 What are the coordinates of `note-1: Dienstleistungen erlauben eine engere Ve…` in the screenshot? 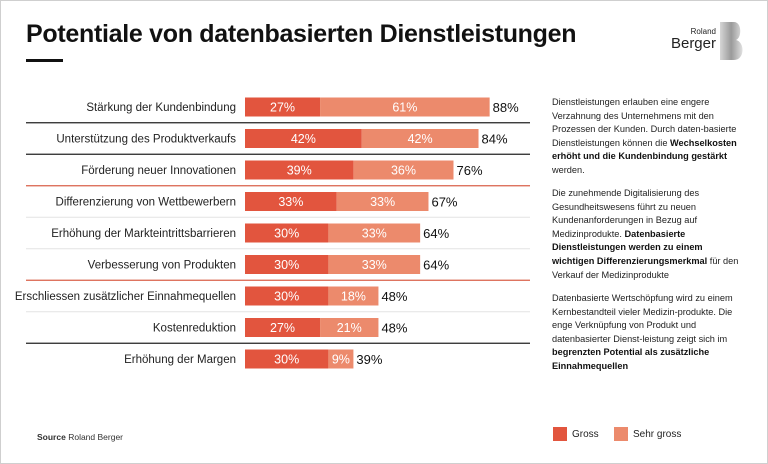 It's located at (649, 137).